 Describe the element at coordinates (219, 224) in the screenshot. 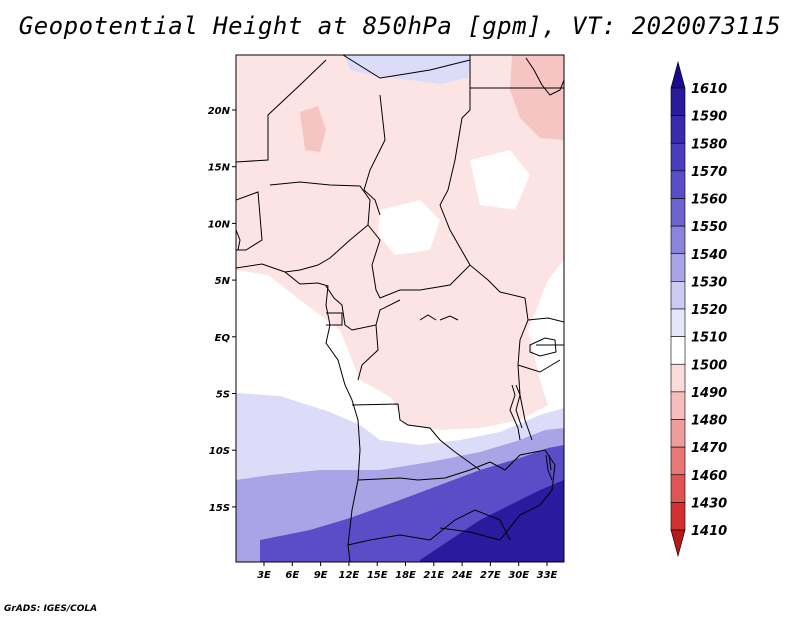

I see `lat-tick-label: 10N` at that location.